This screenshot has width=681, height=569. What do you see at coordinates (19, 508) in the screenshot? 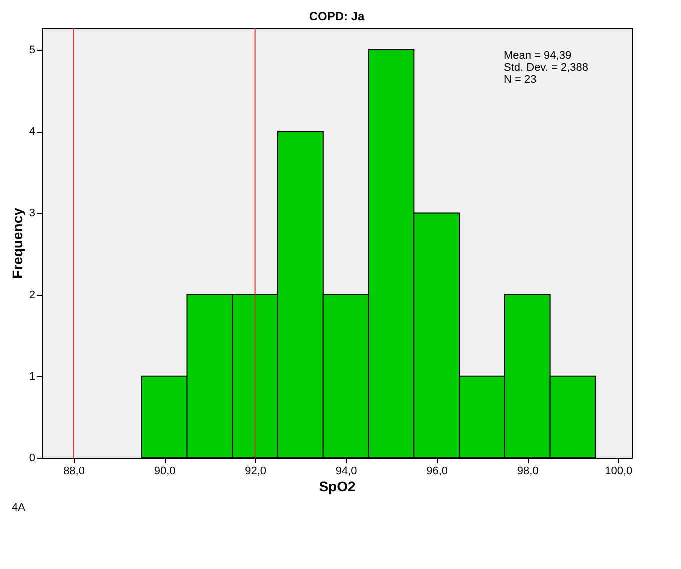
I see `text: 4A` at bounding box center [19, 508].